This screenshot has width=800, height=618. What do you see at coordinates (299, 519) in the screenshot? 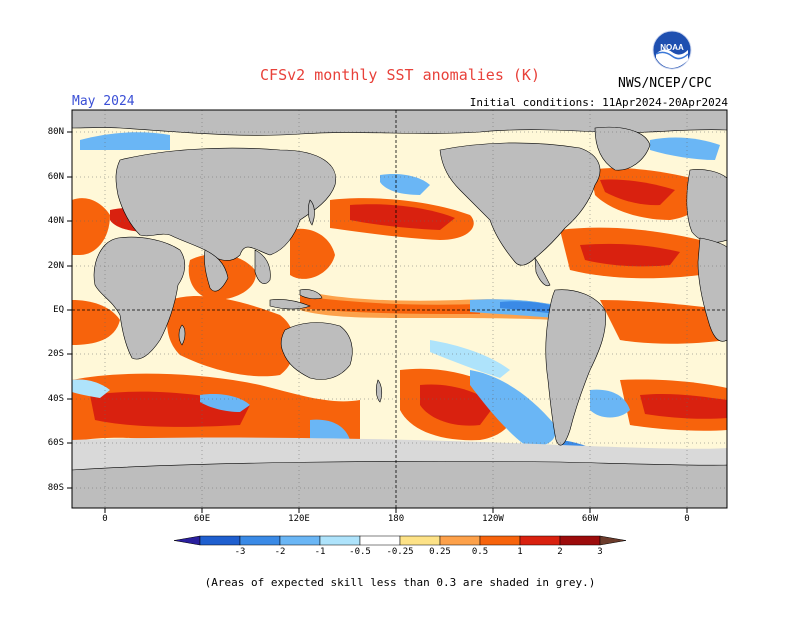
I see `lon-label: 120E` at bounding box center [299, 519].